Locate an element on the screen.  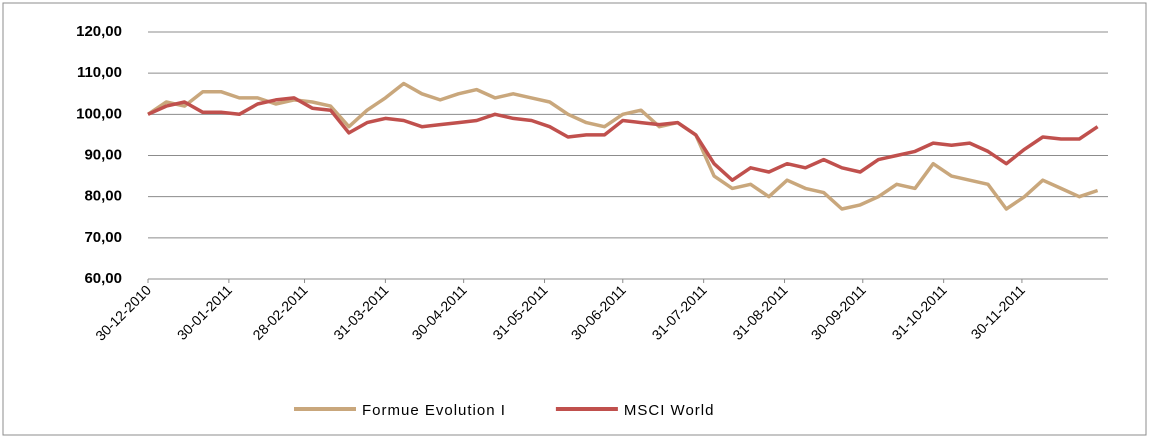
y-tick-label: 90,00 is located at coordinates (103, 154).